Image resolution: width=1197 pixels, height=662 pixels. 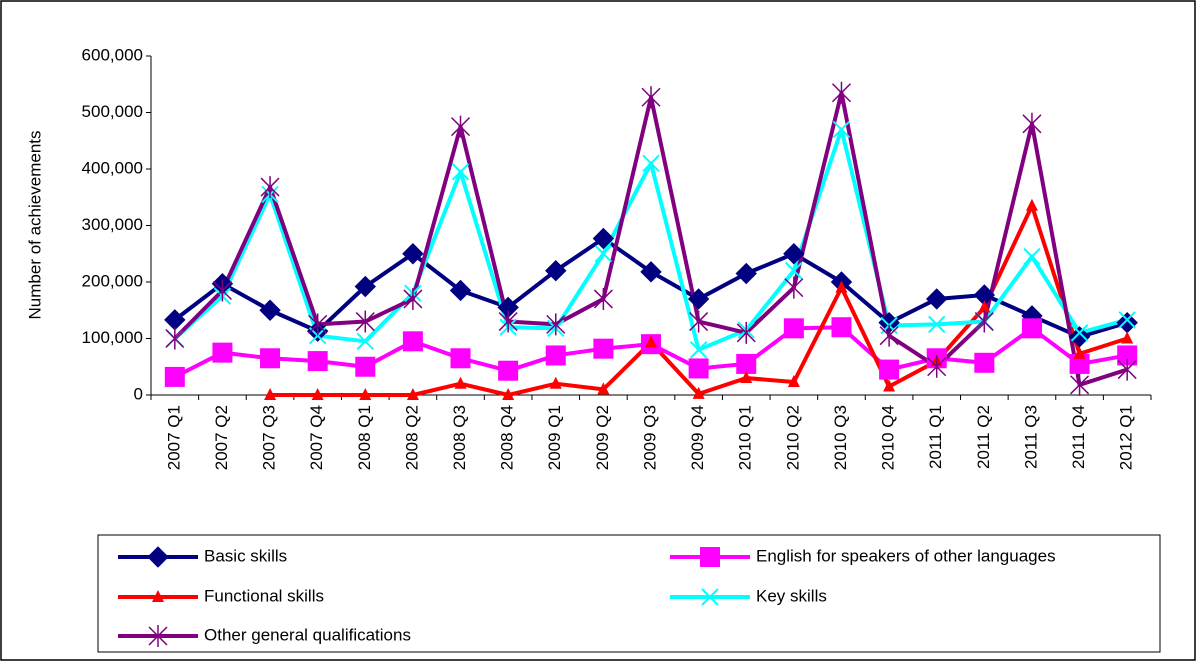 I want to click on x-tick-label: 2008 Q2, so click(x=411, y=437).